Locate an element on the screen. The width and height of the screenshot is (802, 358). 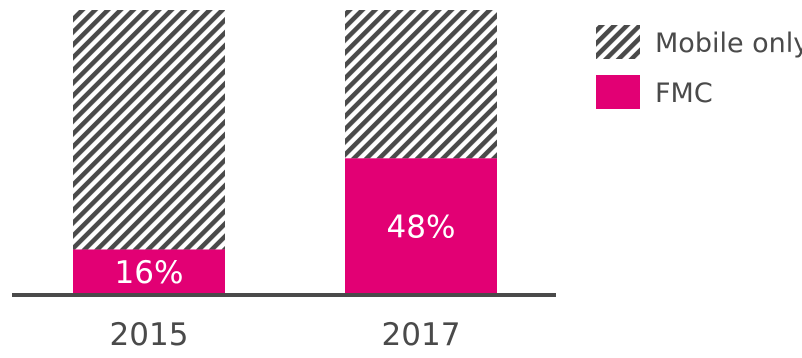
x-tick-label-2015: 2015 is located at coordinates (149, 335).